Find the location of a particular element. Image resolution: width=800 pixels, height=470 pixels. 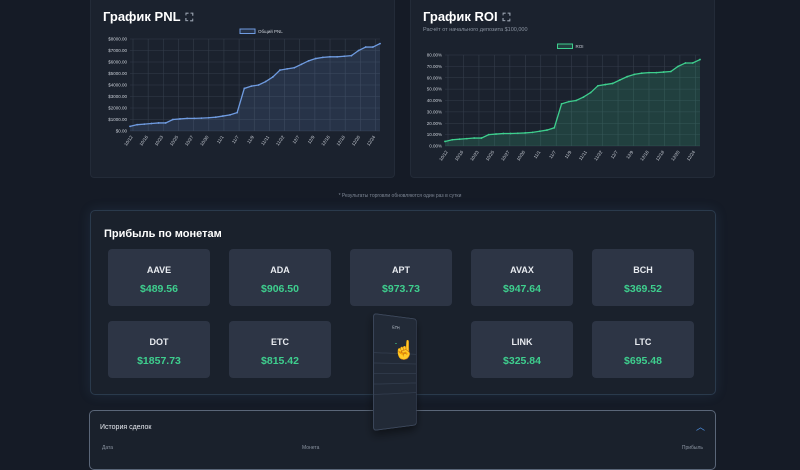

coin-card-bch: BCH $369.52 is located at coordinates (643, 277).